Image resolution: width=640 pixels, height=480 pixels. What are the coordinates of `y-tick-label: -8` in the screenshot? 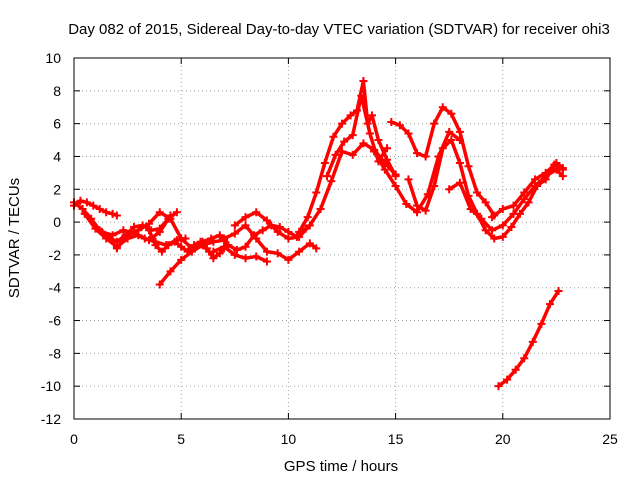 It's located at (55, 353).